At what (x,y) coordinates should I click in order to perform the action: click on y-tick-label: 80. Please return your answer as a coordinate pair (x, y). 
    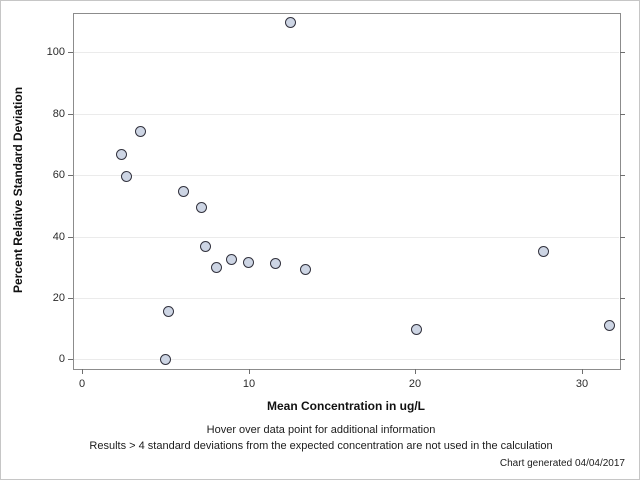
    Looking at the image, I should click on (58, 114).